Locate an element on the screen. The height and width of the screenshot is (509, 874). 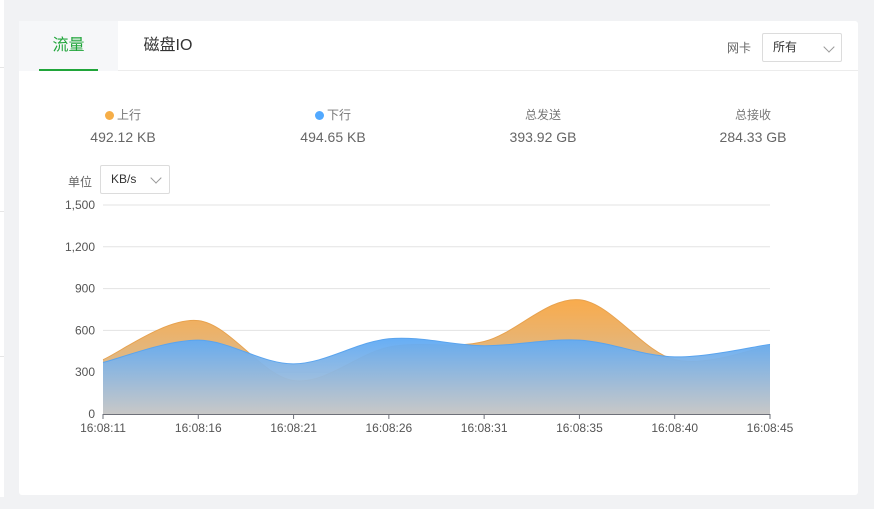
y-tick-label: 0 is located at coordinates (91, 414).